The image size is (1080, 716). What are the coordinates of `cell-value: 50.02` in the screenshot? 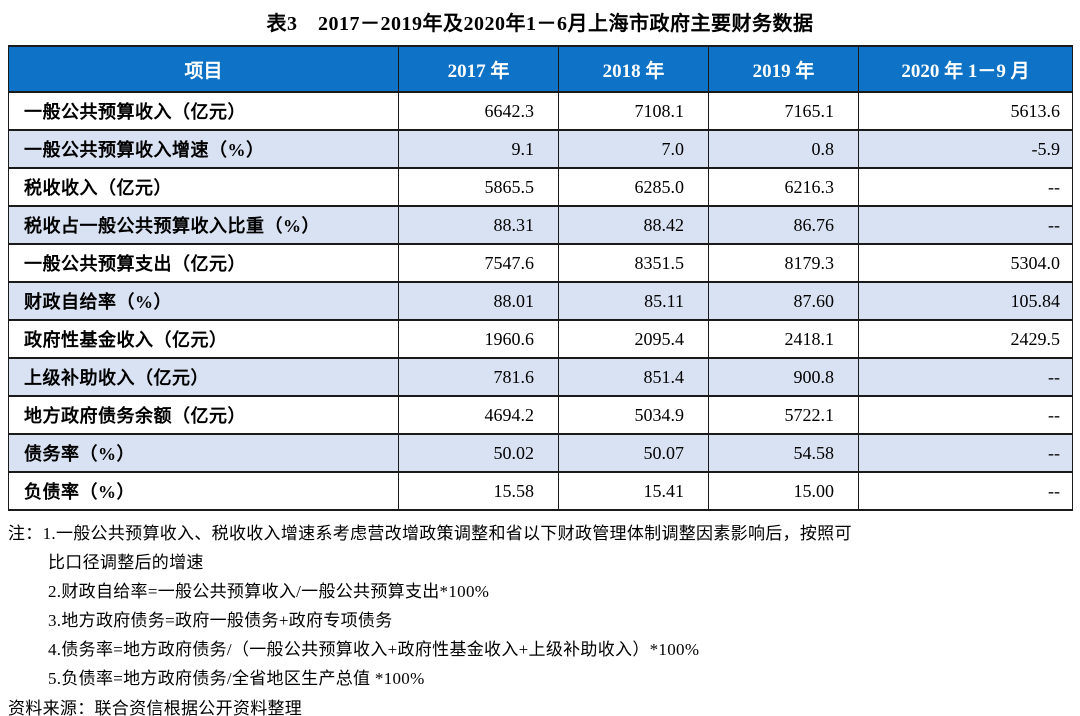 It's located at (478, 453).